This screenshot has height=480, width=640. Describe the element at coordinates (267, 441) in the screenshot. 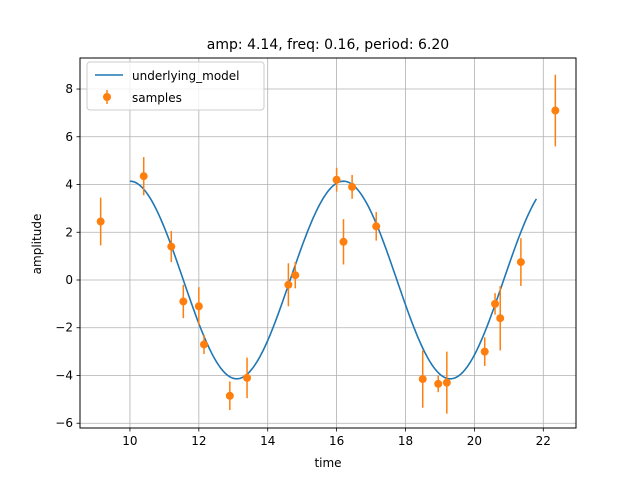

I see `x-tick-label: 14` at that location.